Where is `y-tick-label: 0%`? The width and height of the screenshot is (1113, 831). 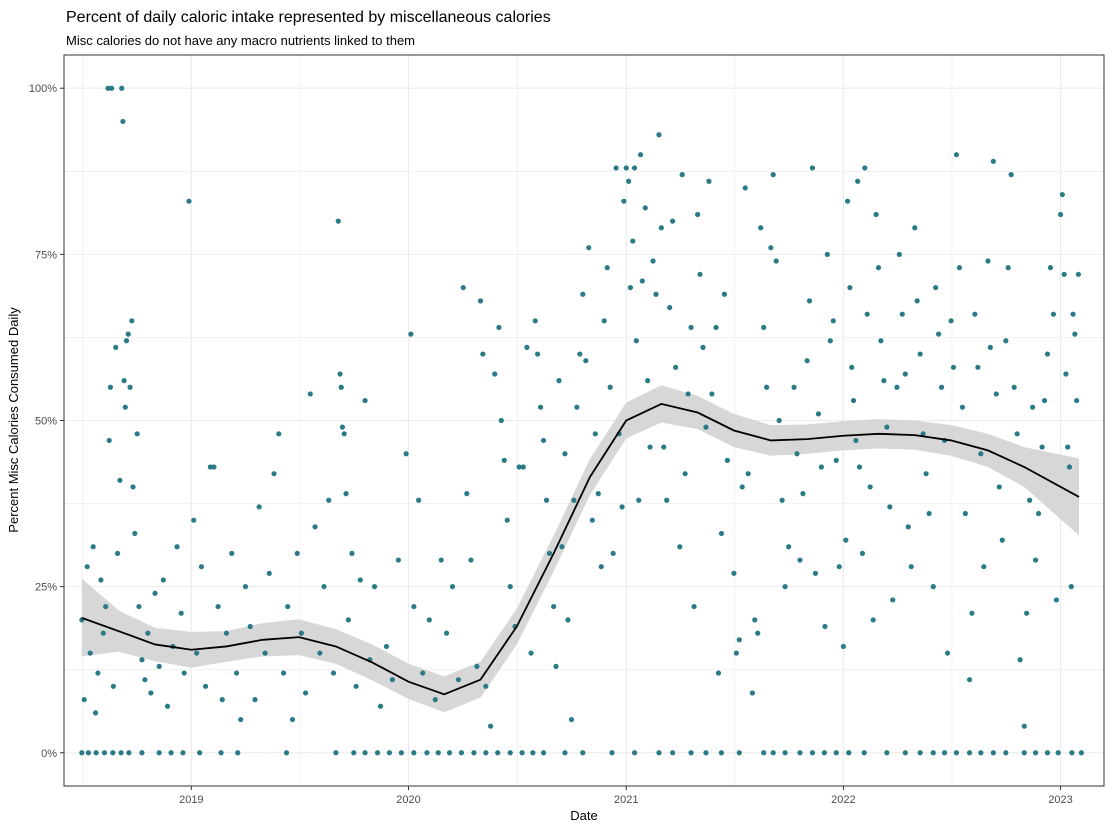 y-tick-label: 0% is located at coordinates (49, 754).